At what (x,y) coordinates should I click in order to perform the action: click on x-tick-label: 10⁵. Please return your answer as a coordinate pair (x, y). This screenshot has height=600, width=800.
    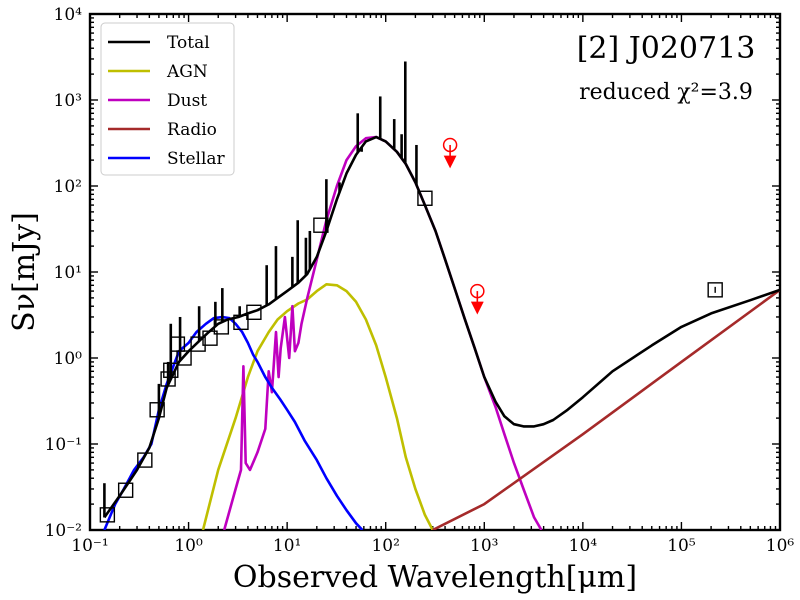
    Looking at the image, I should click on (681, 546).